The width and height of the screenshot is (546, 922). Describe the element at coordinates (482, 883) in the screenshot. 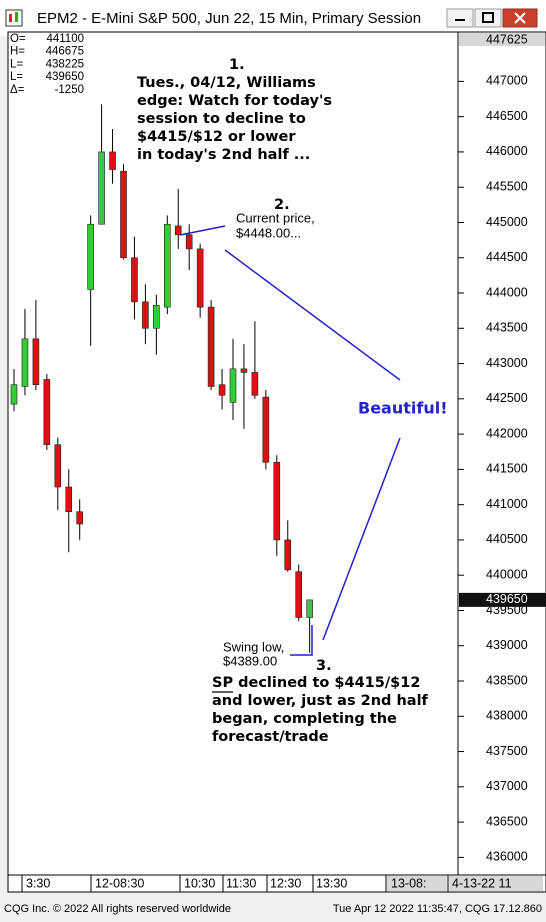

I see `x-tick-label: 4-13-22 11` at that location.